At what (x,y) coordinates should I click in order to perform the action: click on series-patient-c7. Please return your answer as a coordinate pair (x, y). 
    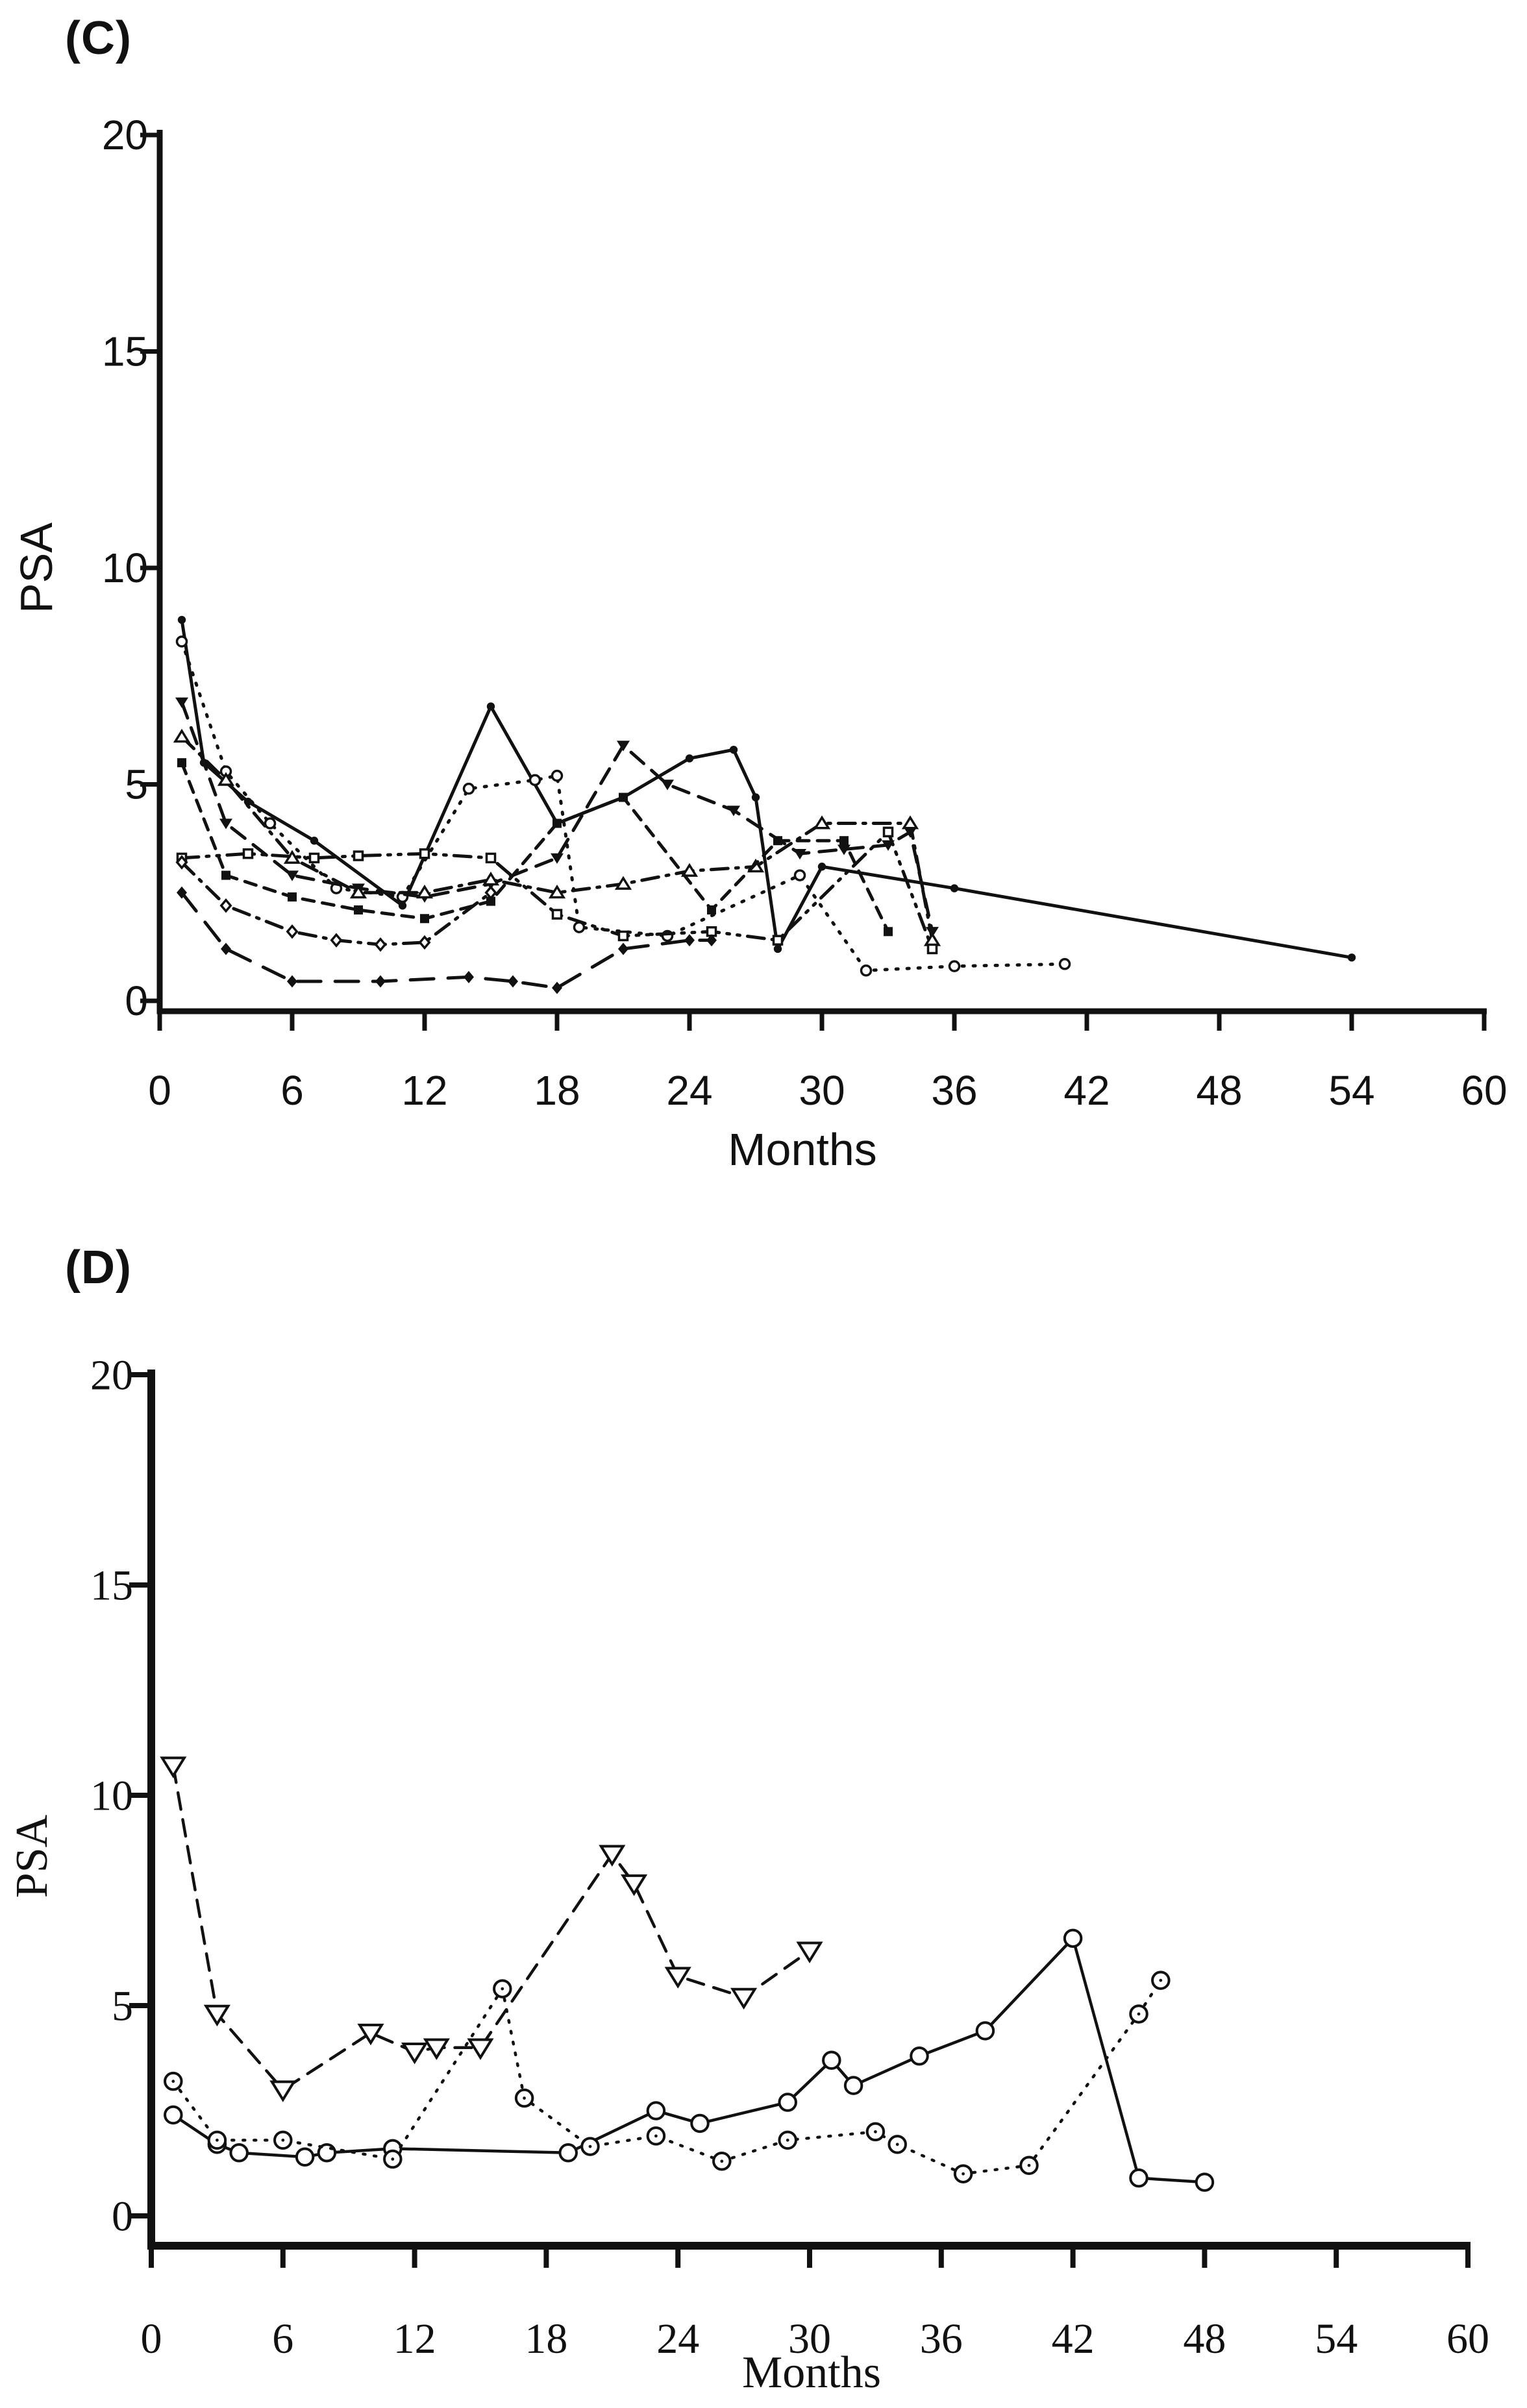
    Looking at the image, I should click on (447, 940).